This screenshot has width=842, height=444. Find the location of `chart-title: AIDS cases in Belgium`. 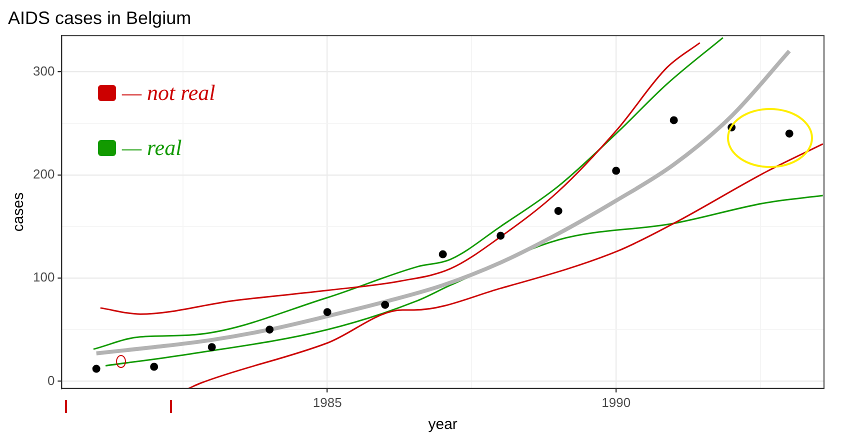

chart-title: AIDS cases in Belgium is located at coordinates (100, 18).